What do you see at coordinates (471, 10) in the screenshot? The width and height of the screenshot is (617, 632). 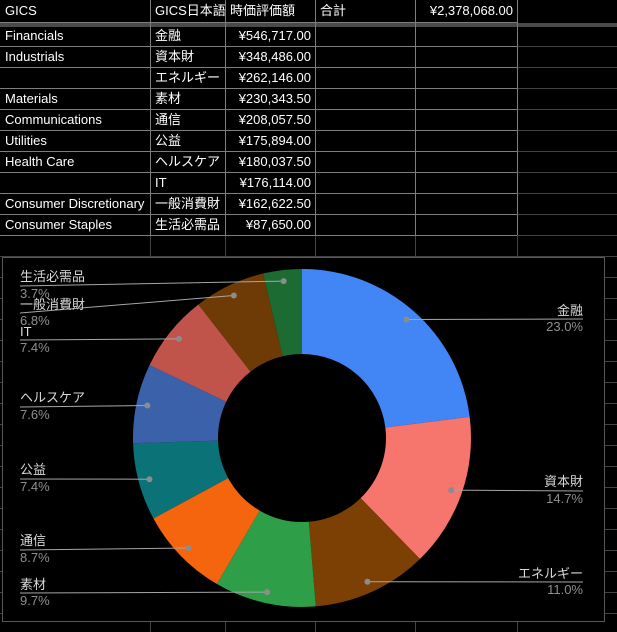 I see `total-value-cell: ¥2,378,068.00` at bounding box center [471, 10].